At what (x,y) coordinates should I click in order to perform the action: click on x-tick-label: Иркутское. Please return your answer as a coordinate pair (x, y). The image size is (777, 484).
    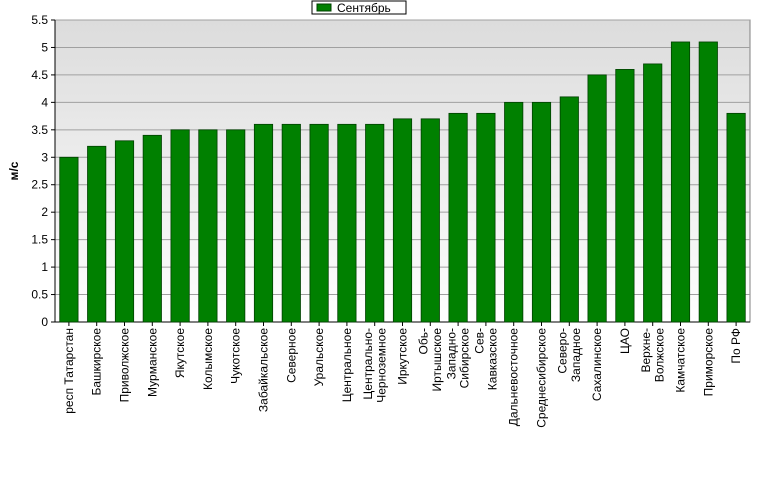
    Looking at the image, I should click on (403, 356).